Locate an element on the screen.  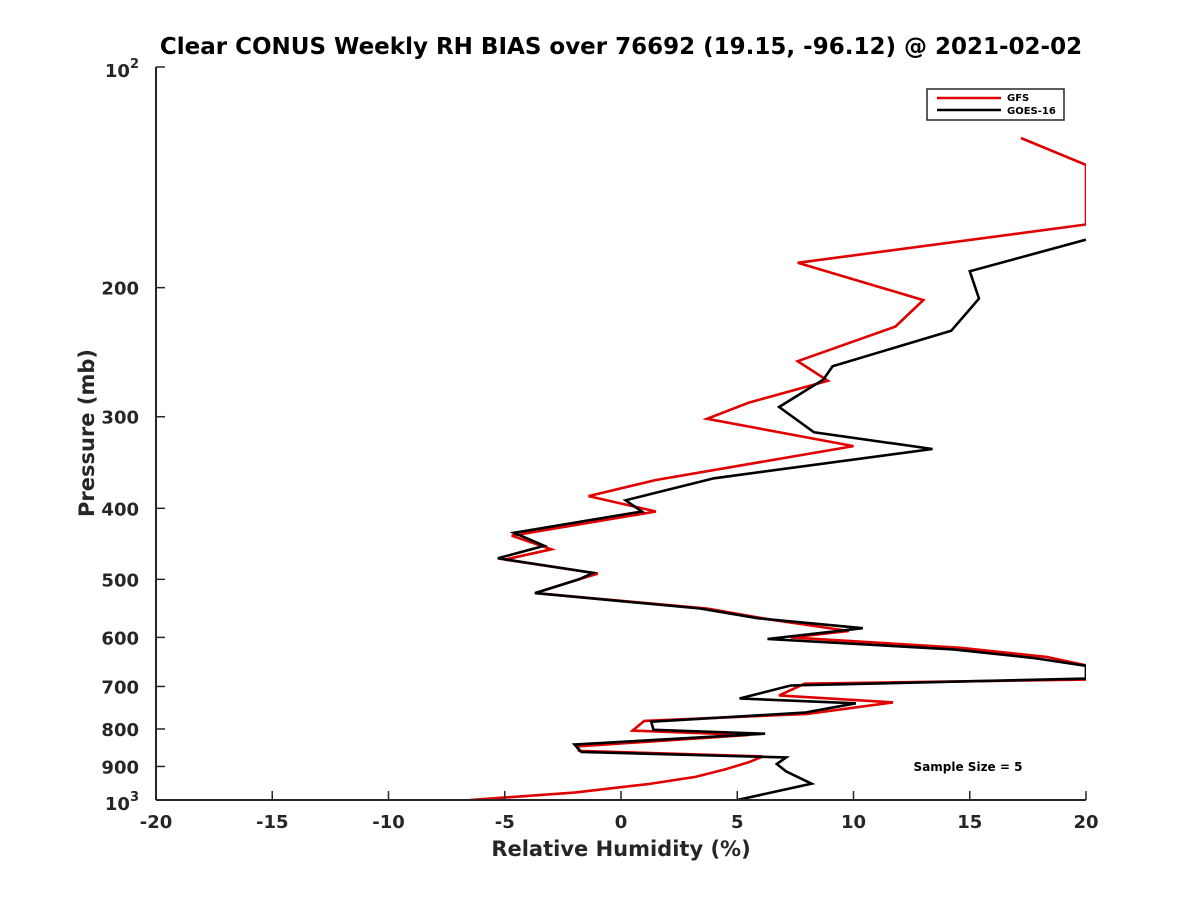
y-axis-top-label: 102 is located at coordinates (122, 69).